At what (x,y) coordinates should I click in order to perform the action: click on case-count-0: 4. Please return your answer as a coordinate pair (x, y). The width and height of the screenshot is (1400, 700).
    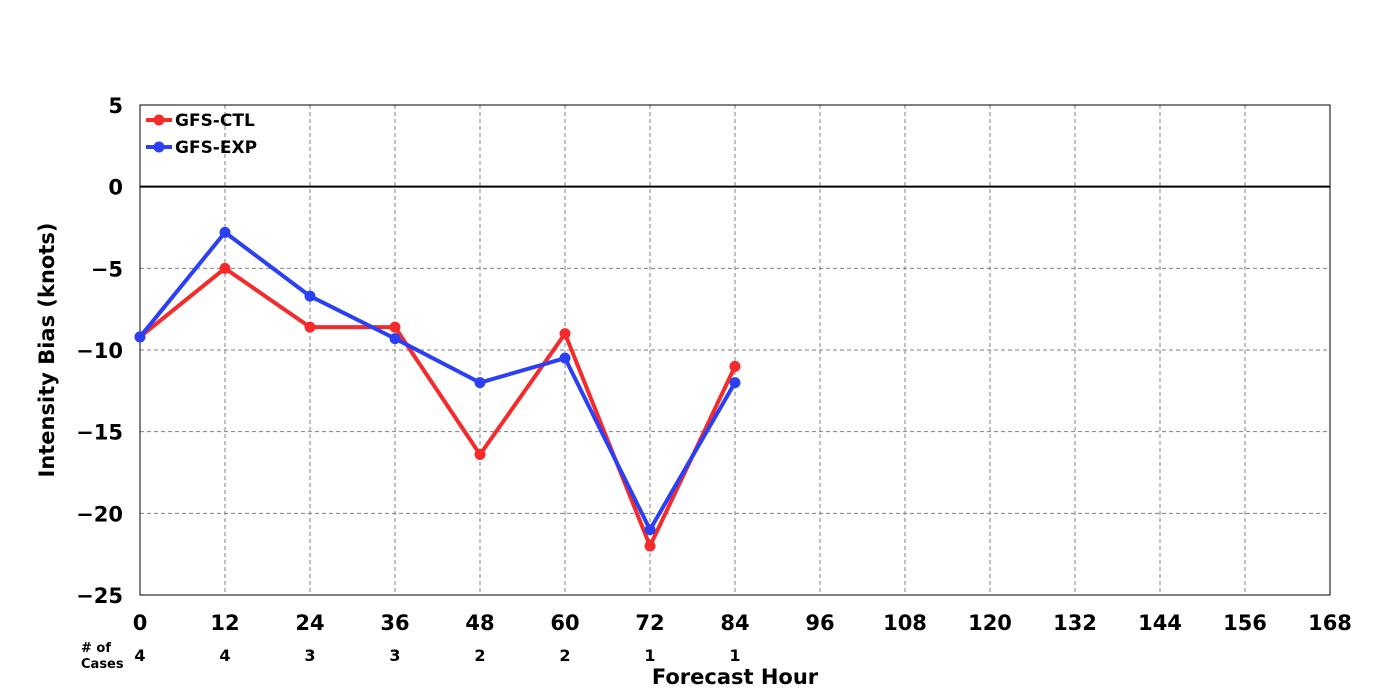
    Looking at the image, I should click on (139, 655).